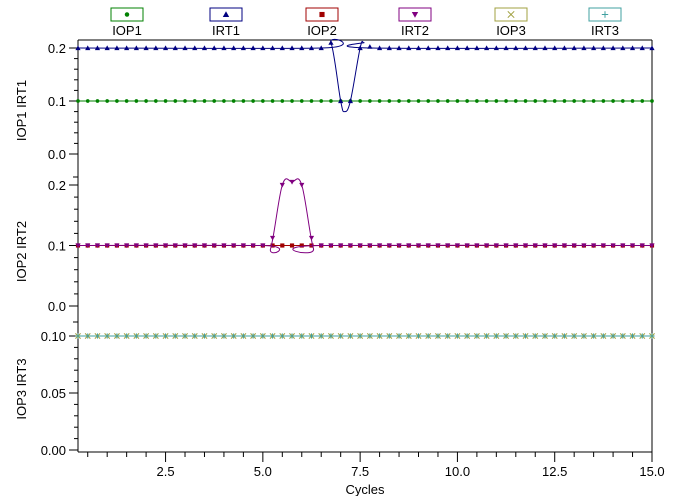 The width and height of the screenshot is (678, 496). Describe the element at coordinates (263, 471) in the screenshot. I see `x-tick-label: 5.0` at that location.